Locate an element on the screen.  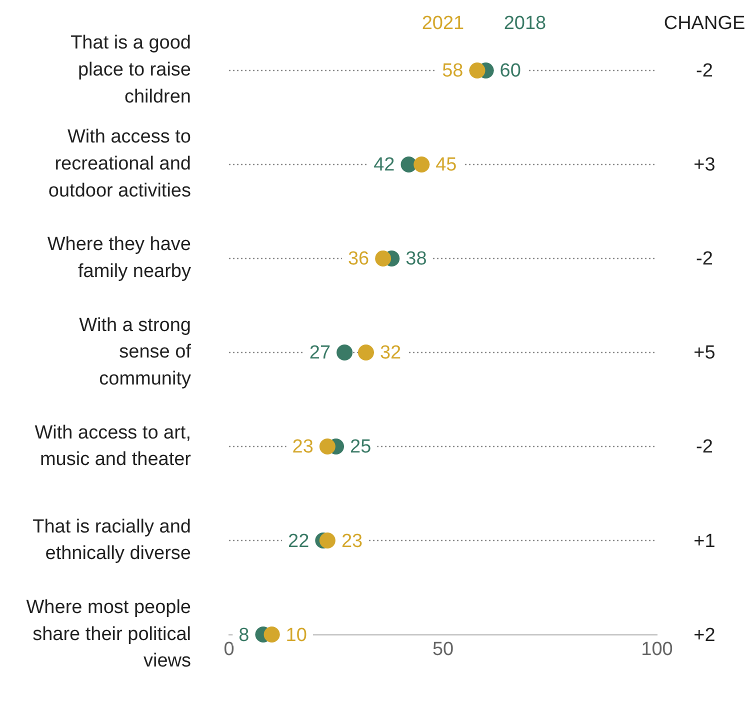
data-label: 42 is located at coordinates (384, 165).